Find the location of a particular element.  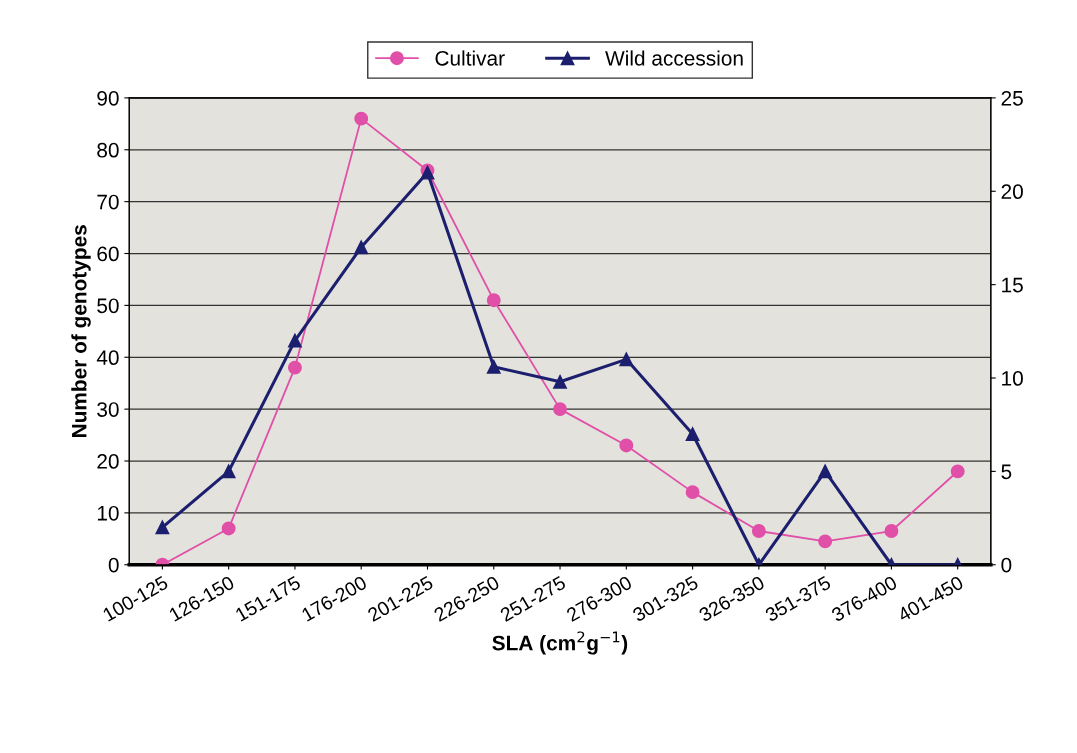

y2-tick-label: 15 is located at coordinates (1012, 285).